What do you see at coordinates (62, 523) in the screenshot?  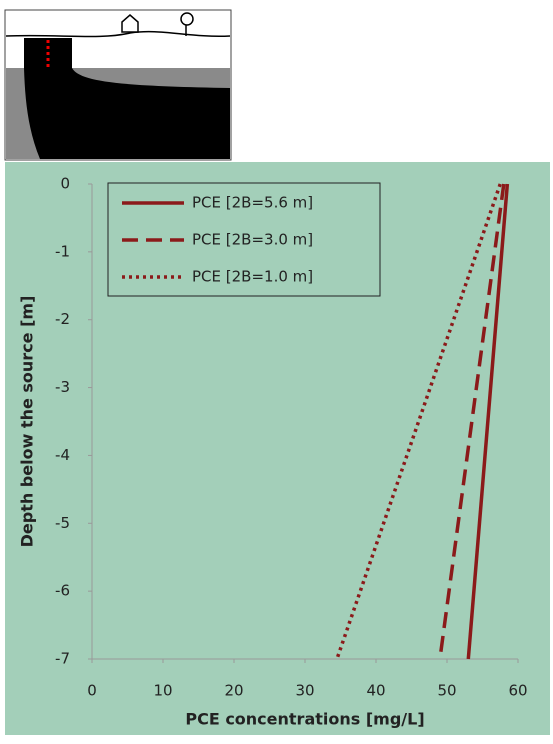 I see `y-tick-label: -5` at bounding box center [62, 523].